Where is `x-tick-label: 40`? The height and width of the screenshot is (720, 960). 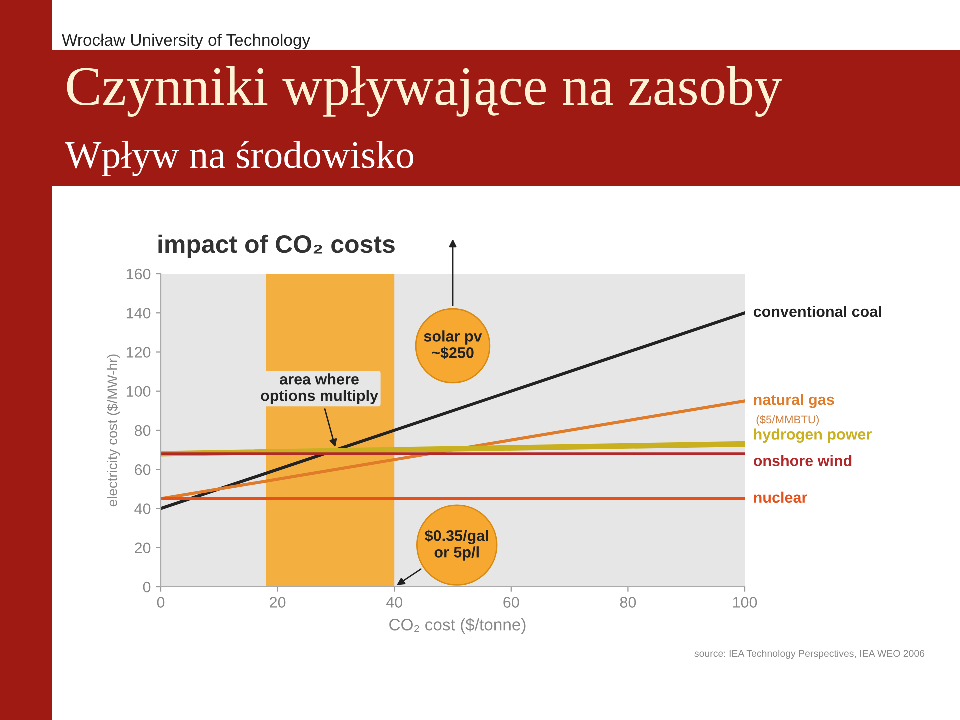
x-tick-label: 40 is located at coordinates (394, 602).